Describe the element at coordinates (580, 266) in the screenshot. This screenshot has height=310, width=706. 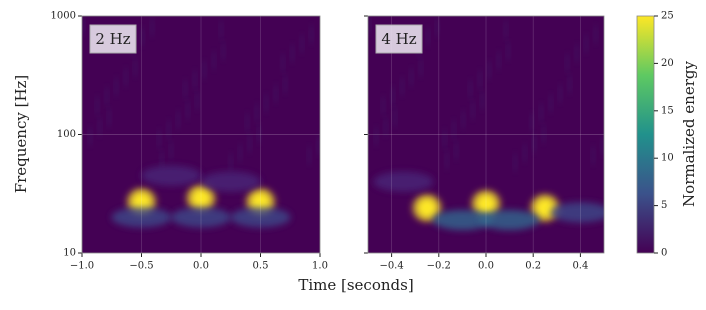
I see `x-tick-label: 0.4` at that location.